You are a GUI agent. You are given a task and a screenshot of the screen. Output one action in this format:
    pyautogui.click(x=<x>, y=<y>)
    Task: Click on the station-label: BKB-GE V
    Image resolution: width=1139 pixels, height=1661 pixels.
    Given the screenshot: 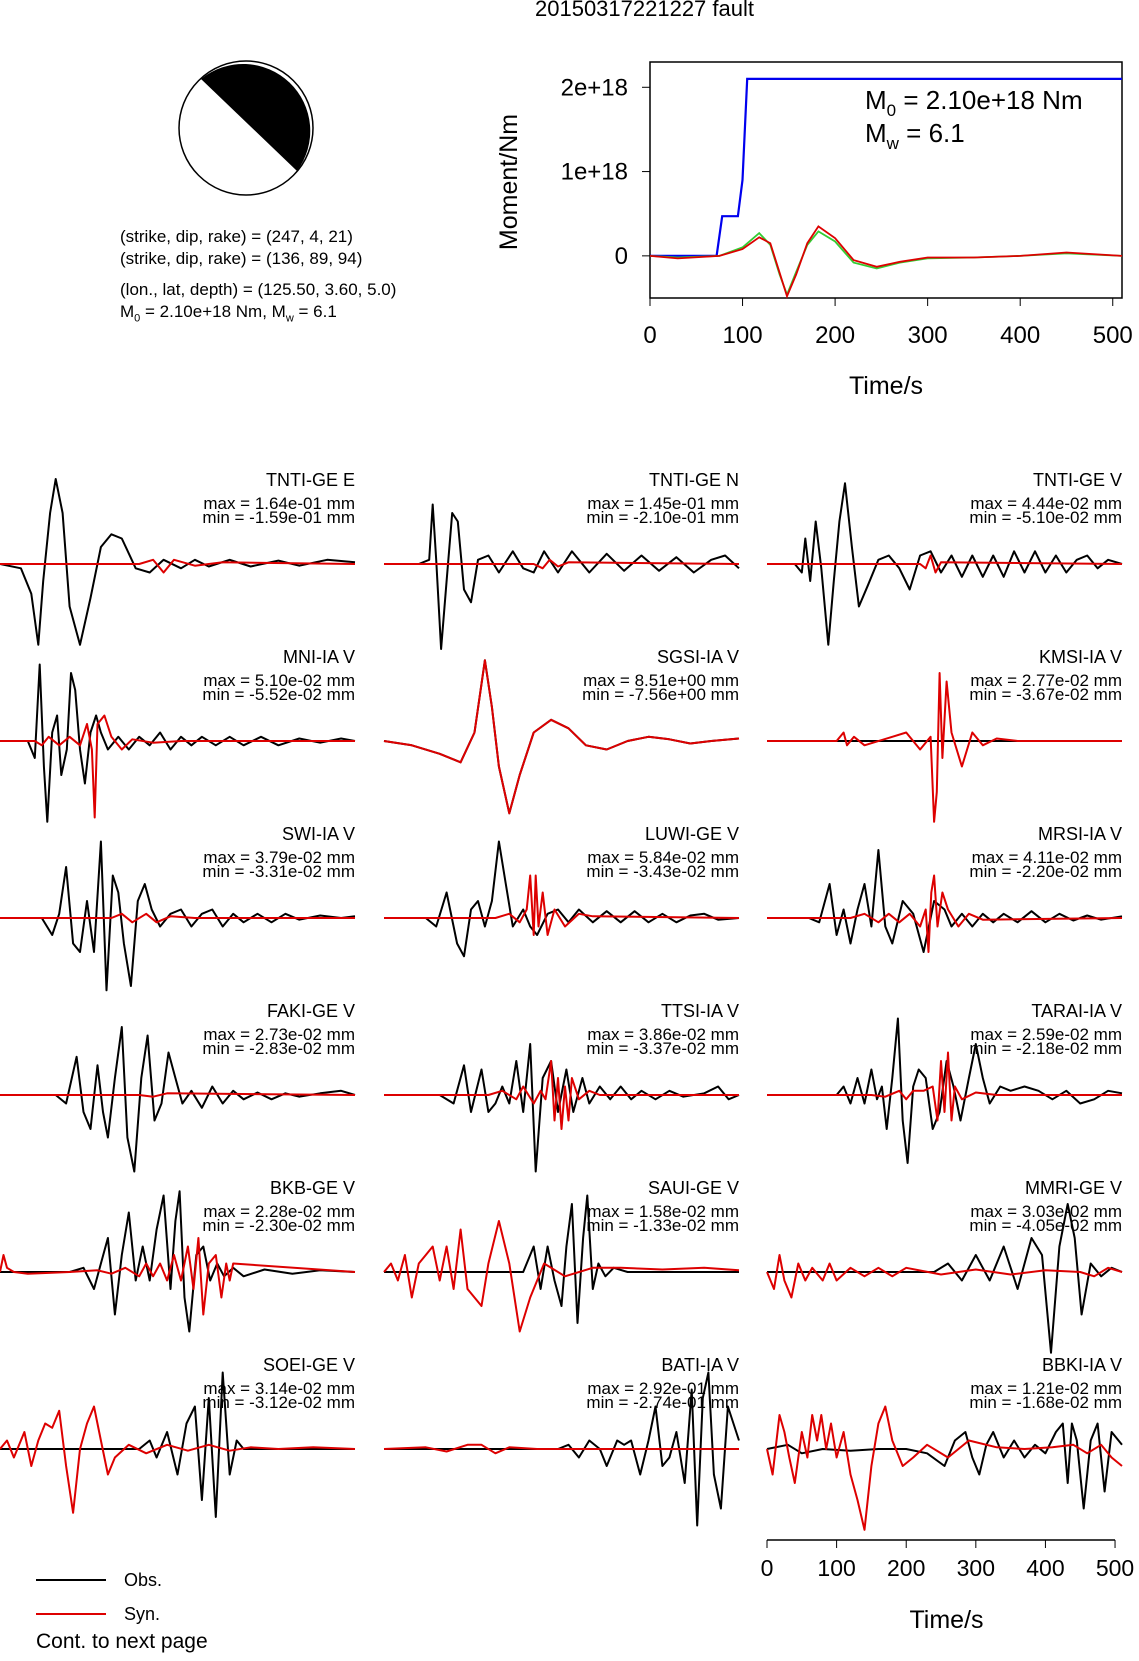 What is the action you would take?
    pyautogui.click(x=312, y=1188)
    